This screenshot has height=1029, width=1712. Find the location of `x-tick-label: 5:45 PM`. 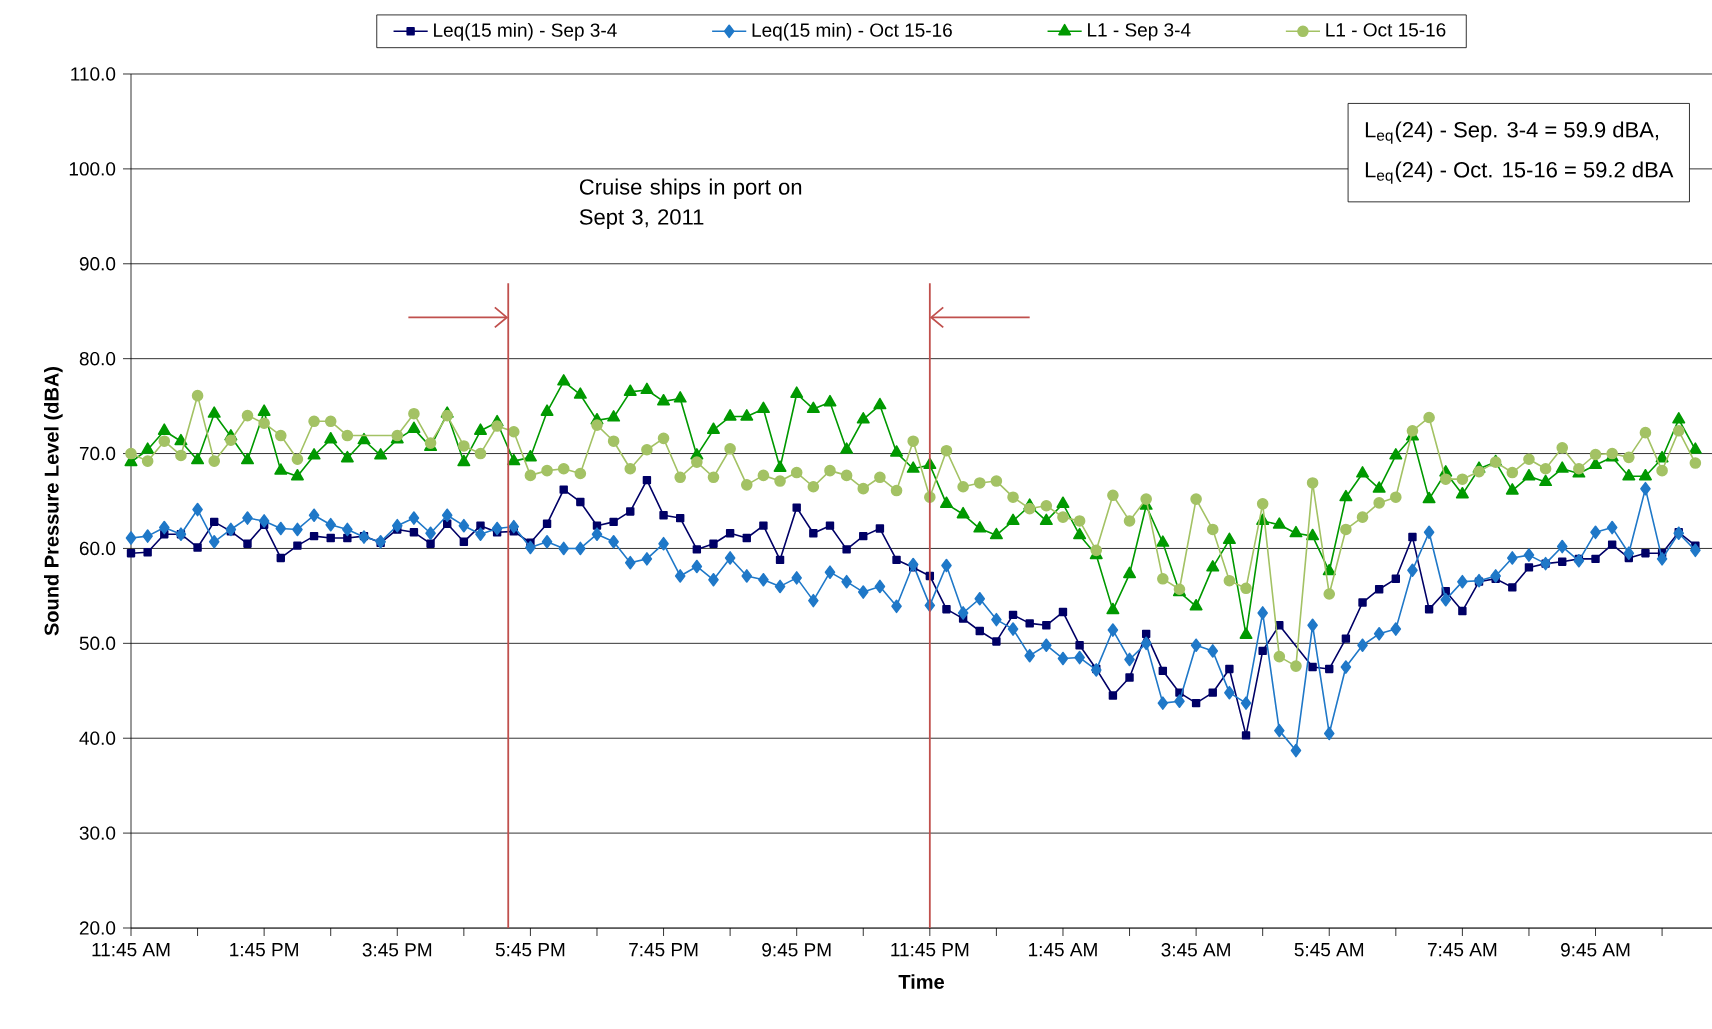

x-tick-label: 5:45 PM is located at coordinates (530, 950).